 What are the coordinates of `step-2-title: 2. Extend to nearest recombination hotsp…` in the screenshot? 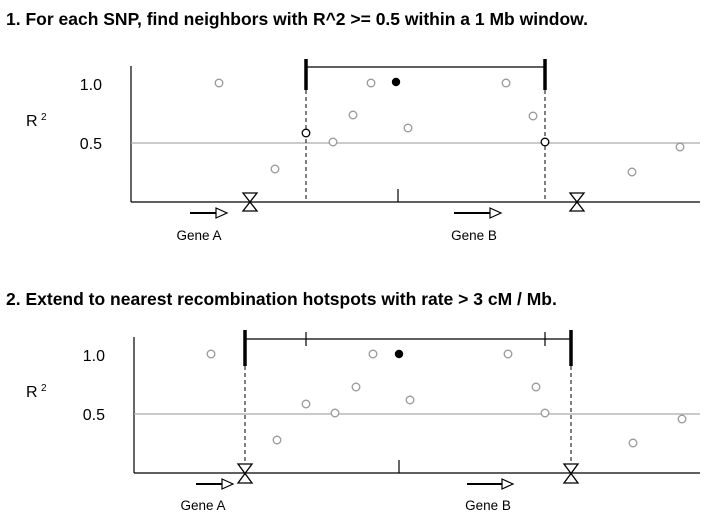 It's located at (281, 299).